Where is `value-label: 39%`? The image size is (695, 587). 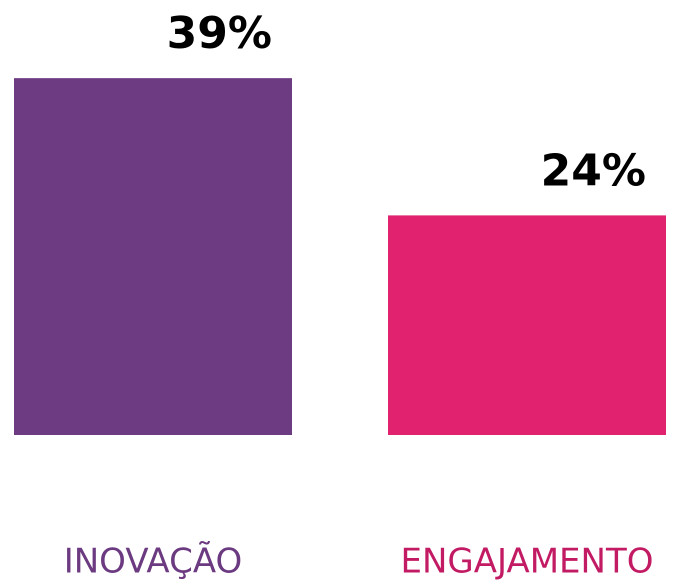 value-label: 39% is located at coordinates (219, 33).